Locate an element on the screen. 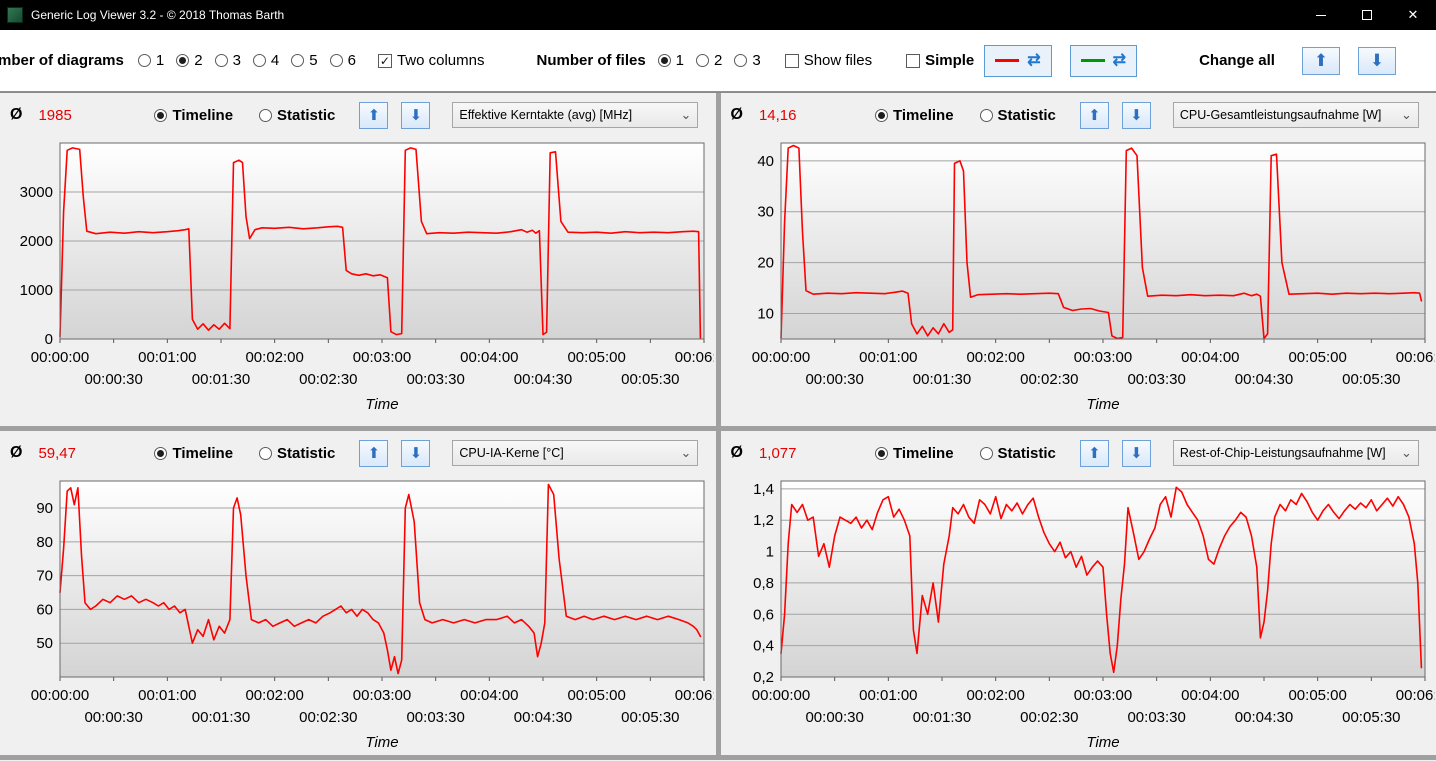 Image resolution: width=1436 pixels, height=761 pixels. channel-dropdown-value: Effektive Kerntakte (avg) [MHz] is located at coordinates (546, 115).